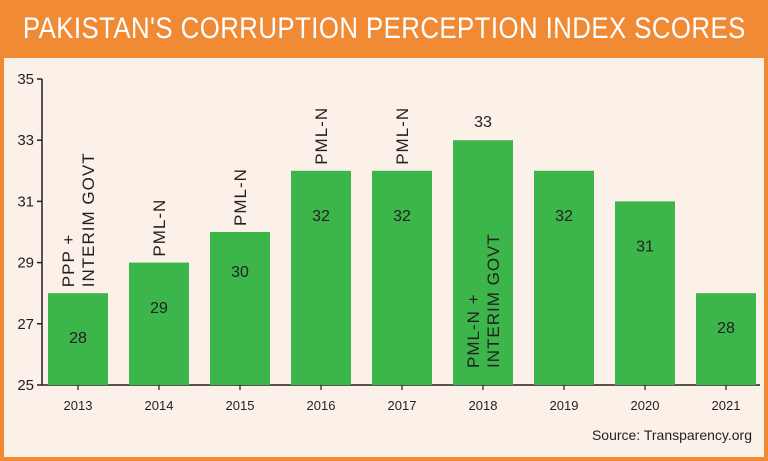 This screenshot has width=768, height=461. What do you see at coordinates (68, 260) in the screenshot?
I see `party-annotation: PPP +` at bounding box center [68, 260].